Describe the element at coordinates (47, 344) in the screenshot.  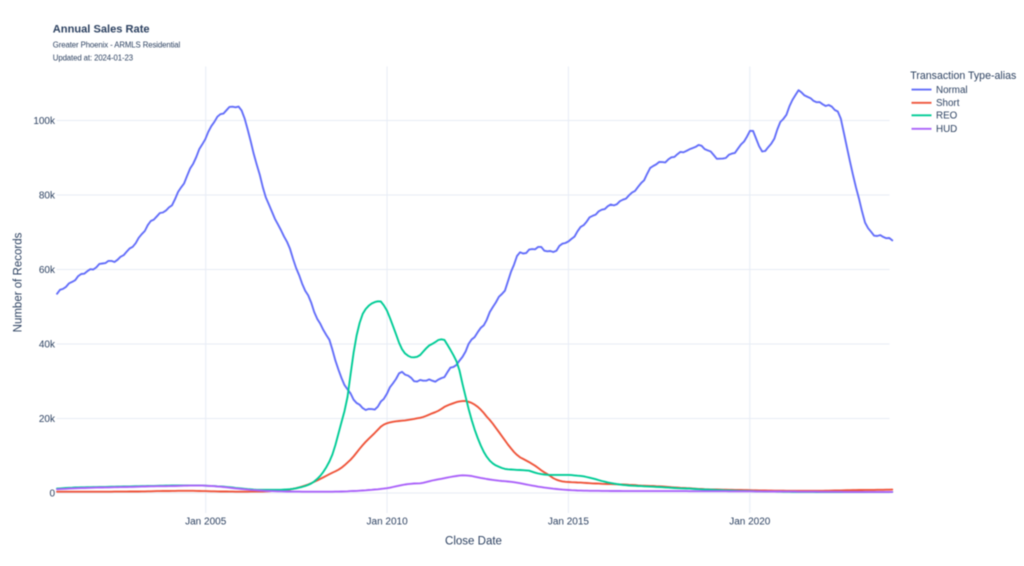
I see `svg-text: 40k` at that location.